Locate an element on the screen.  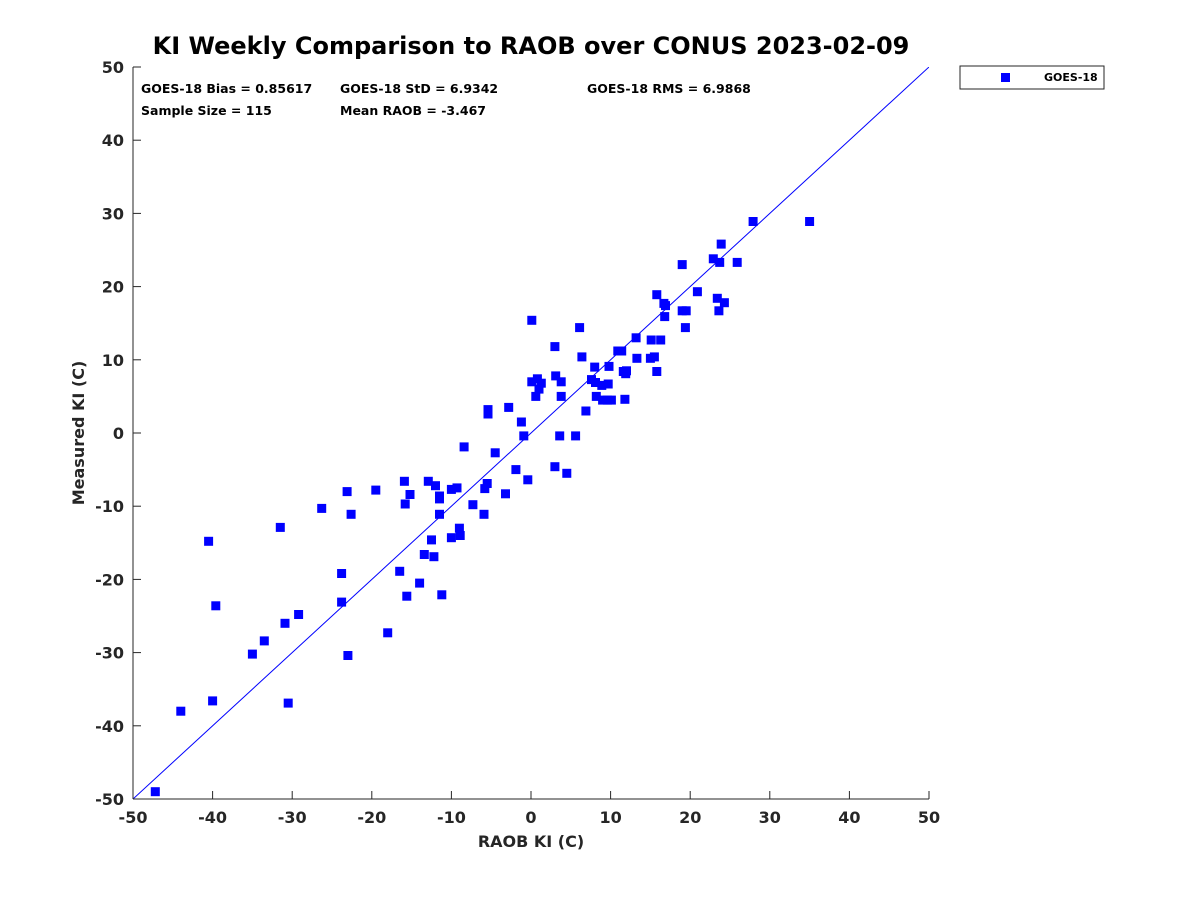
legend-label-goes-18: GOES-18 is located at coordinates (1071, 77).